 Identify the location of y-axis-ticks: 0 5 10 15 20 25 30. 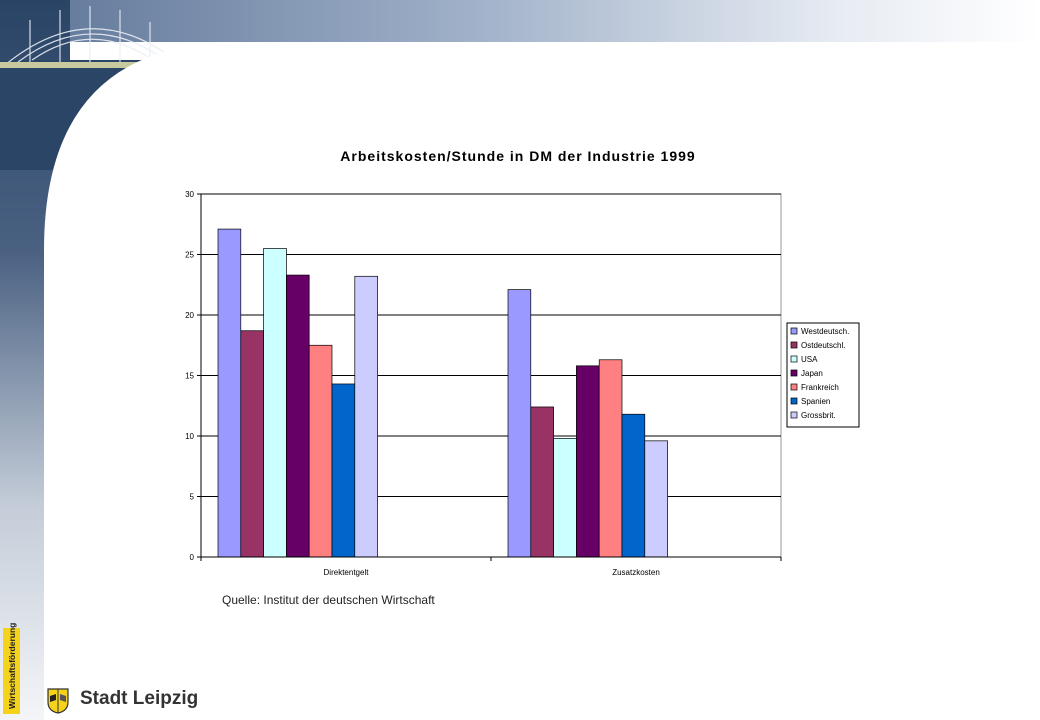
(193, 376).